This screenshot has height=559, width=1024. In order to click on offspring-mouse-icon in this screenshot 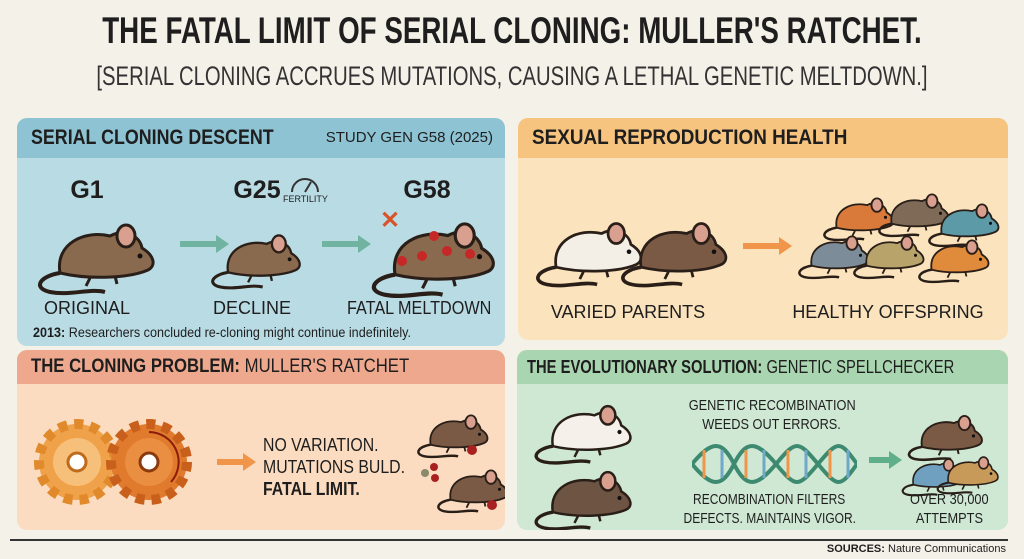, I will do `click(953, 257)`.